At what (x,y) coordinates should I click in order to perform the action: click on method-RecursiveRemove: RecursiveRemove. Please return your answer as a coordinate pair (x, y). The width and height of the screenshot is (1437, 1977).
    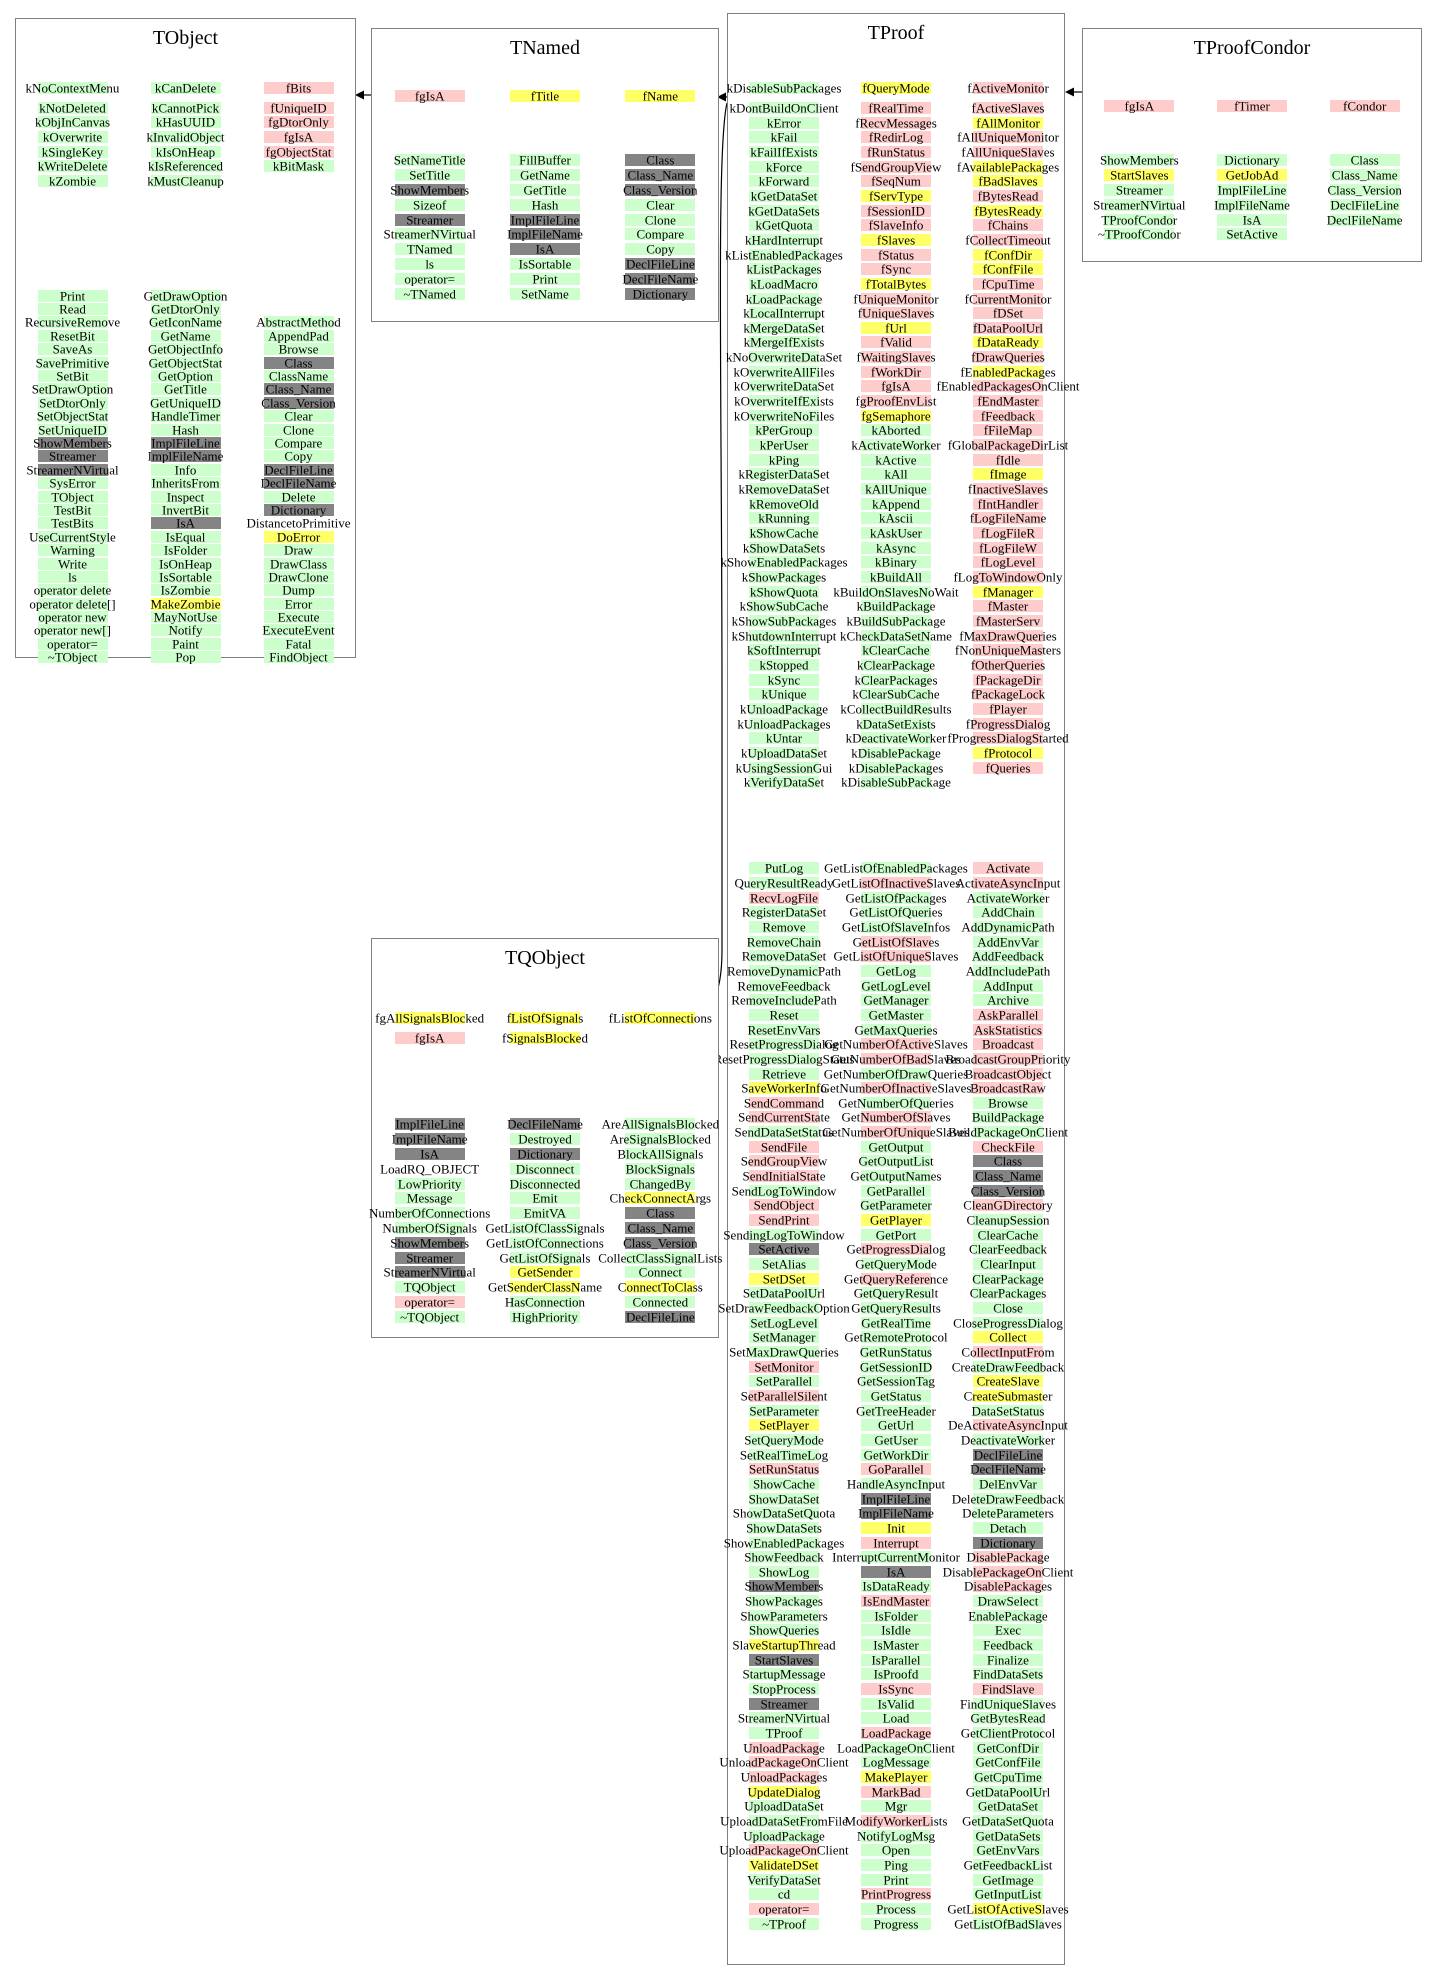
    Looking at the image, I should click on (72, 322).